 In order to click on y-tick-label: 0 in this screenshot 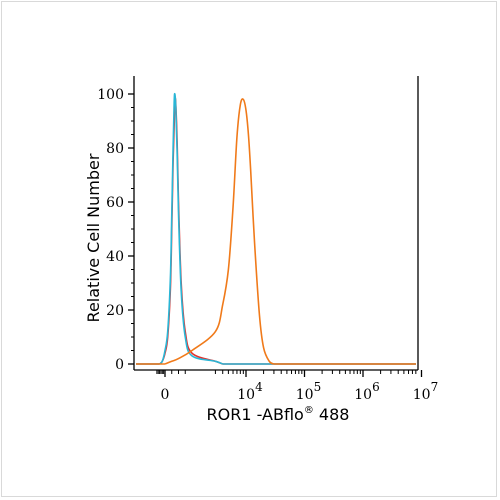, I will do `click(119, 365)`.